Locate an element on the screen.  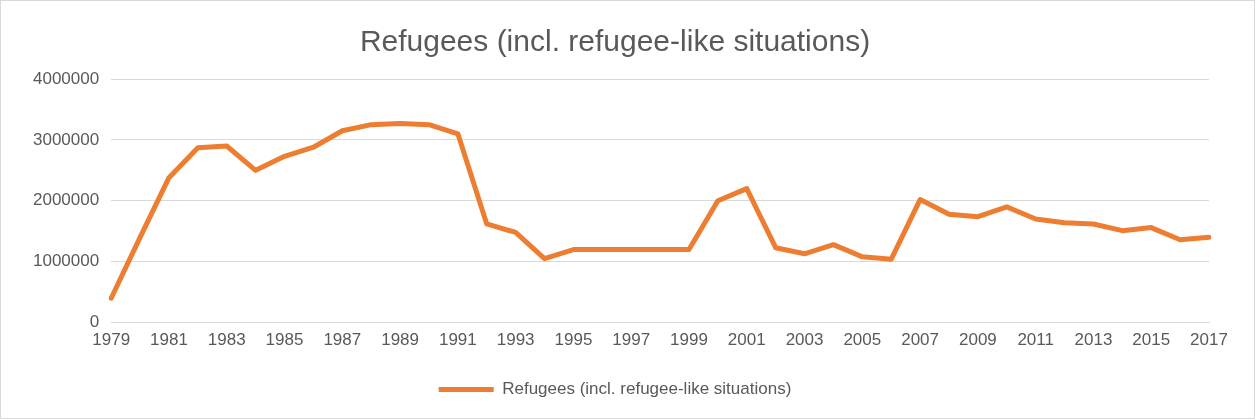
x-tick-label: 2017 is located at coordinates (1209, 340).